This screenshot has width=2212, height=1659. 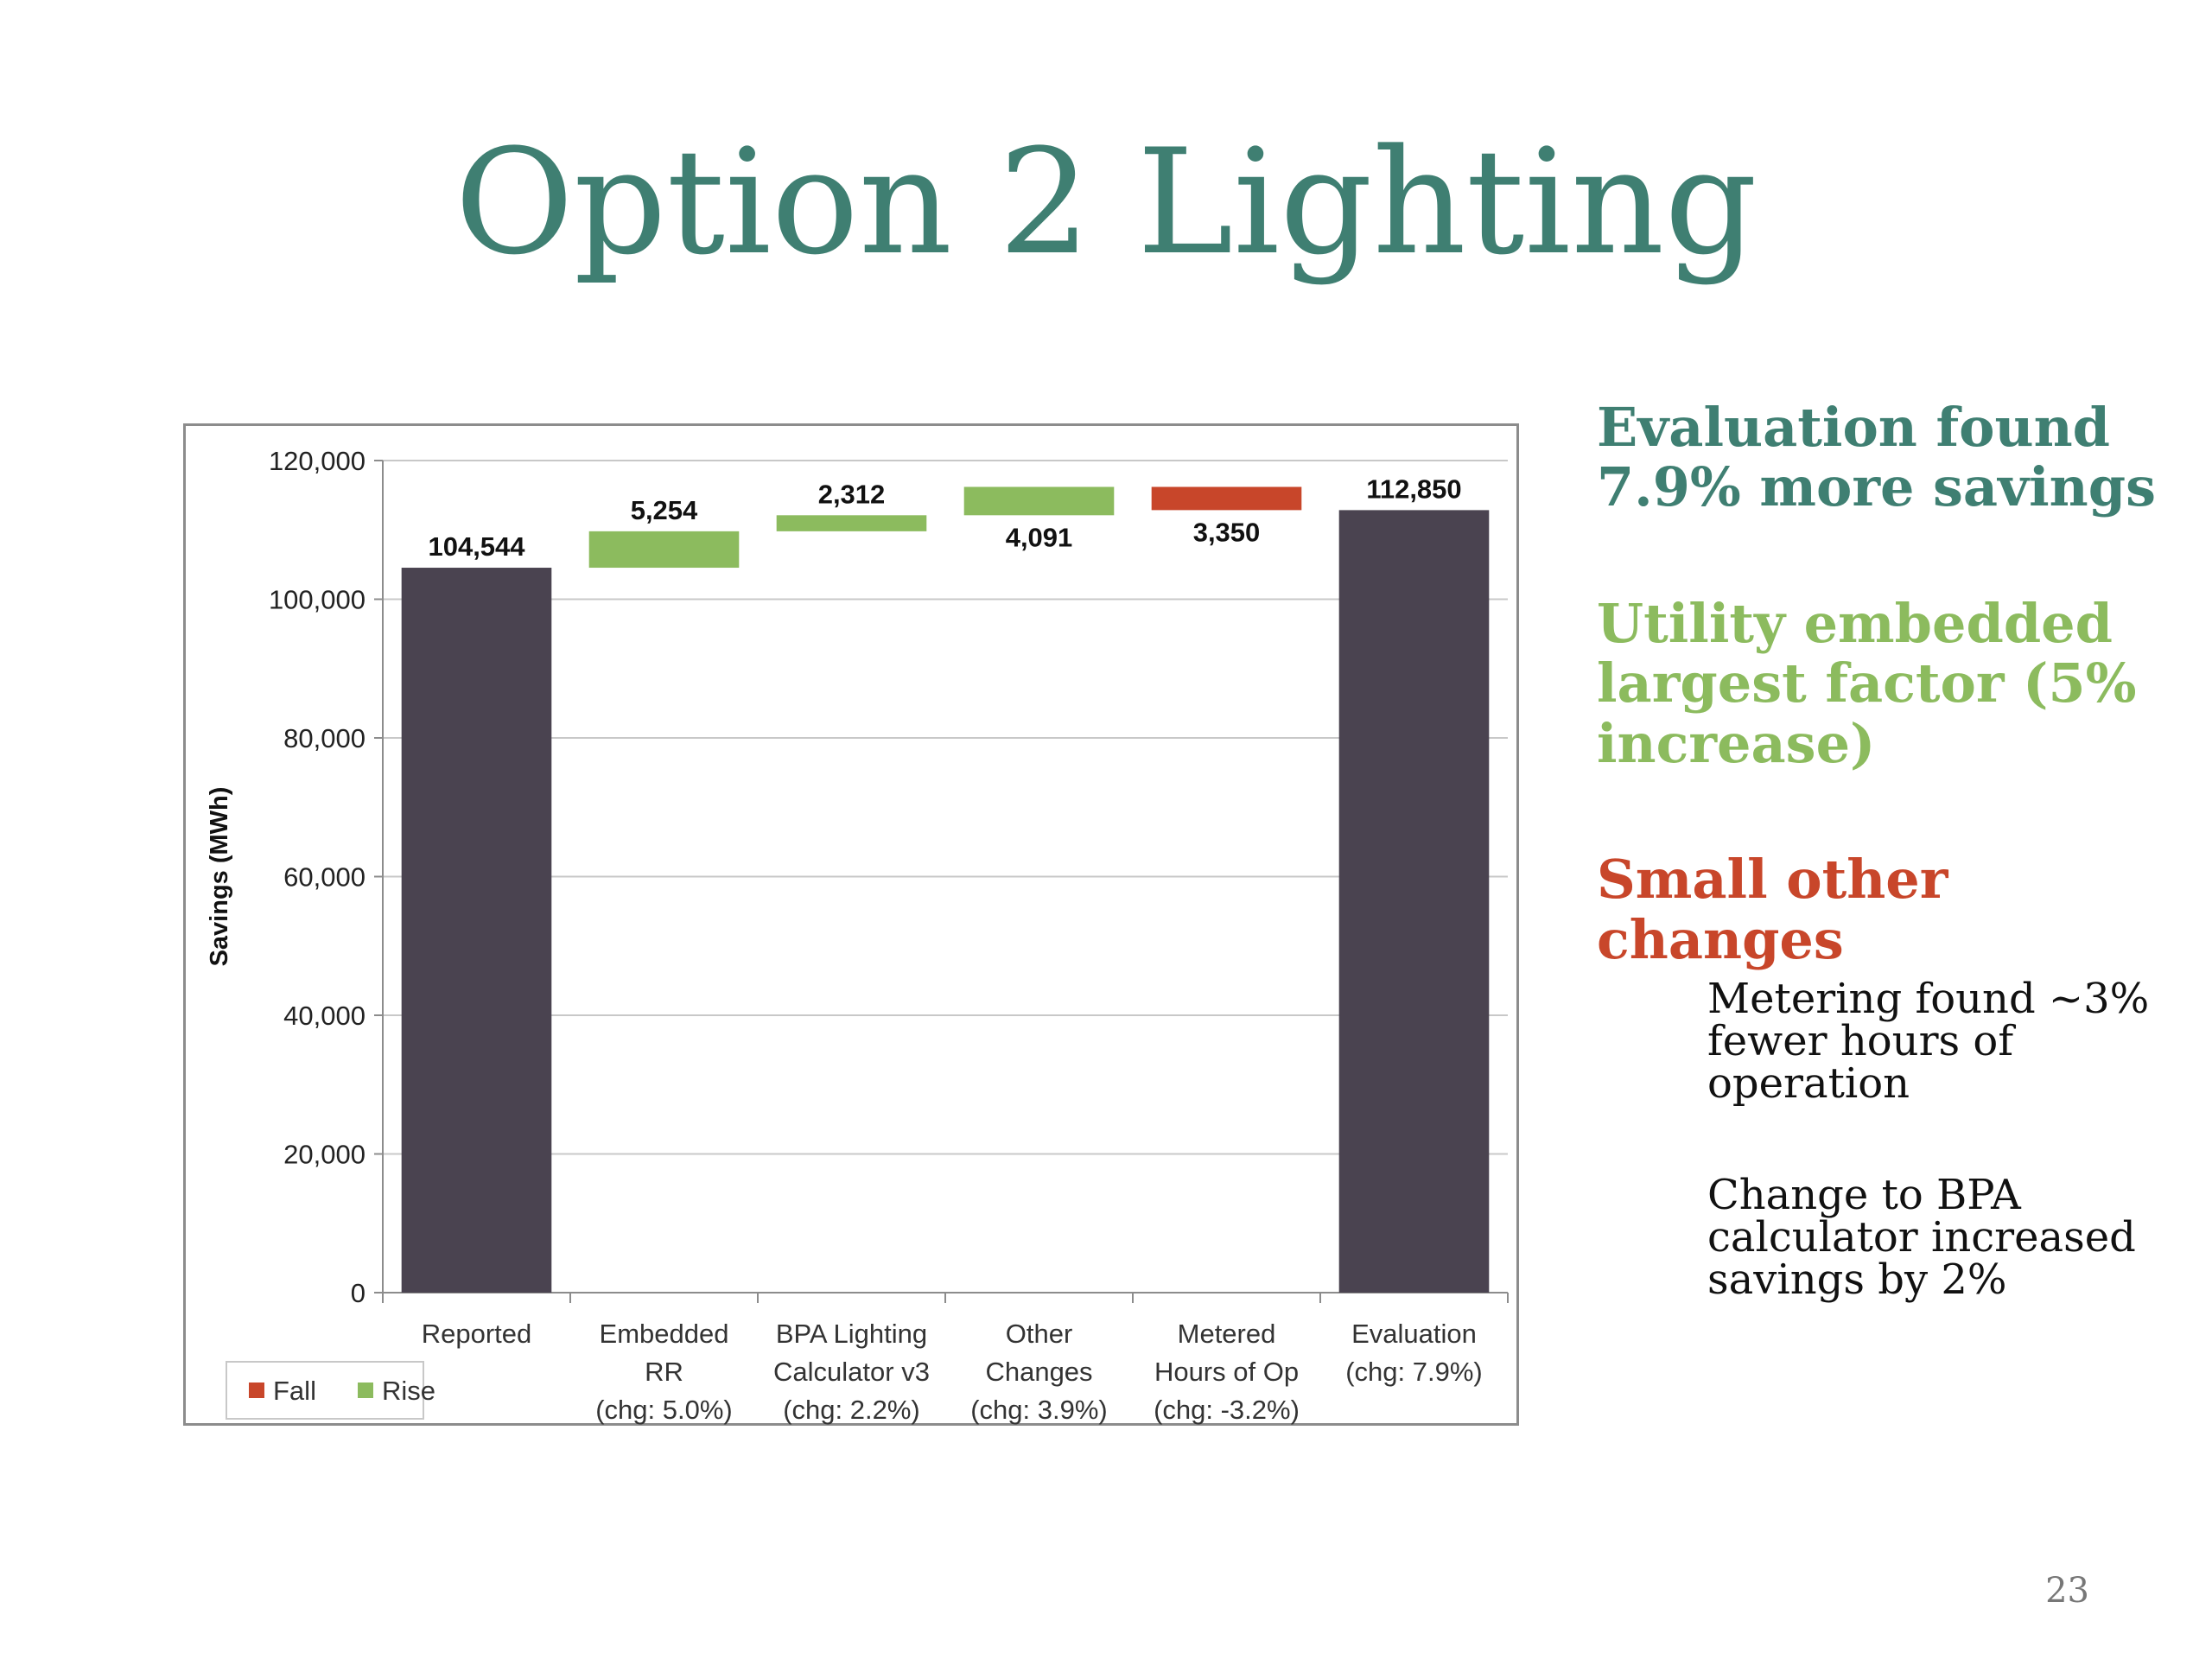 What do you see at coordinates (1226, 1372) in the screenshot?
I see `x-tick-label: Hours of Op` at bounding box center [1226, 1372].